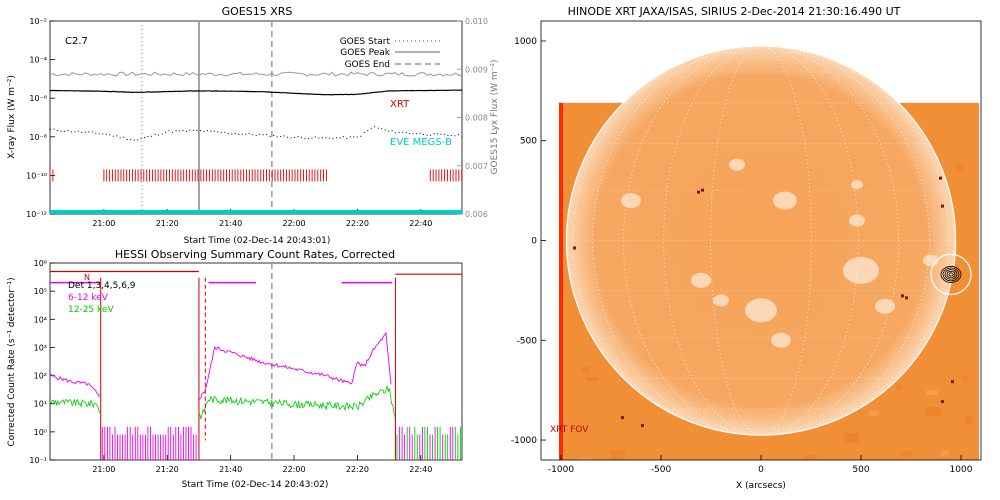 The image size is (1000, 500). What do you see at coordinates (524, 441) in the screenshot?
I see `xrt-ytick-label: -1000` at bounding box center [524, 441].